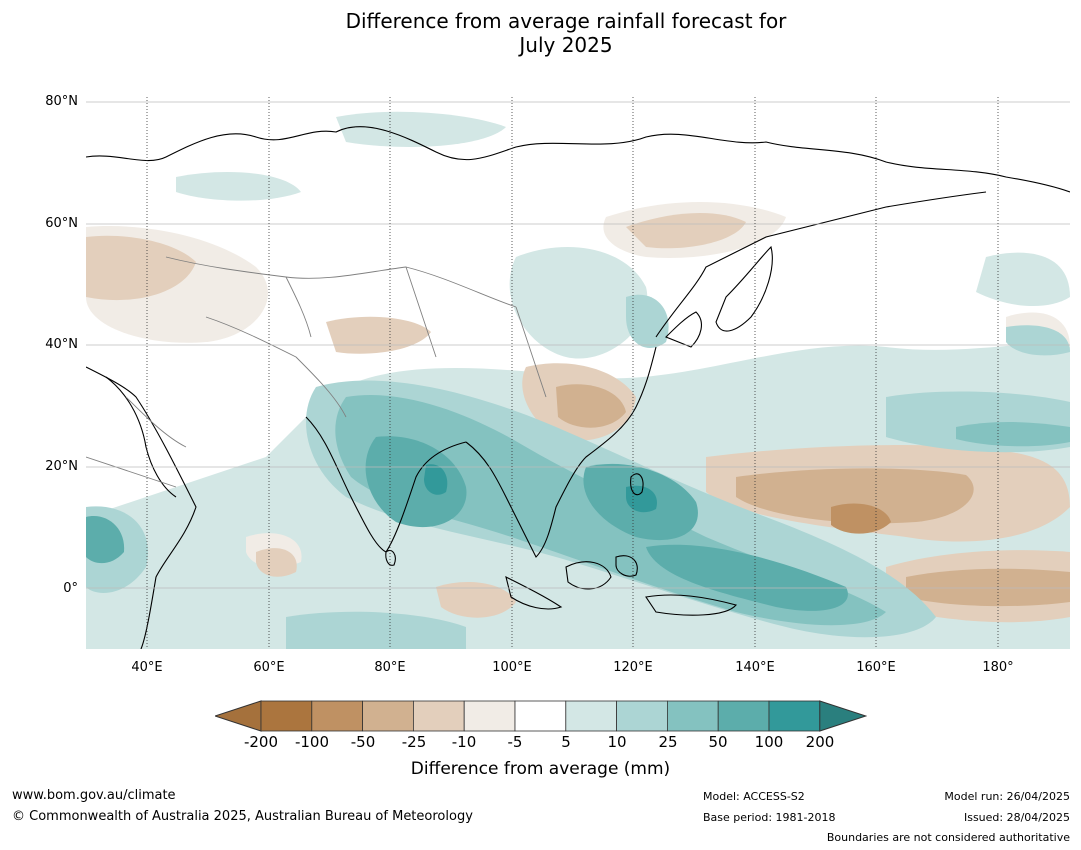 The image size is (1081, 850). I want to click on colorbar-tick: 5, so click(566, 742).